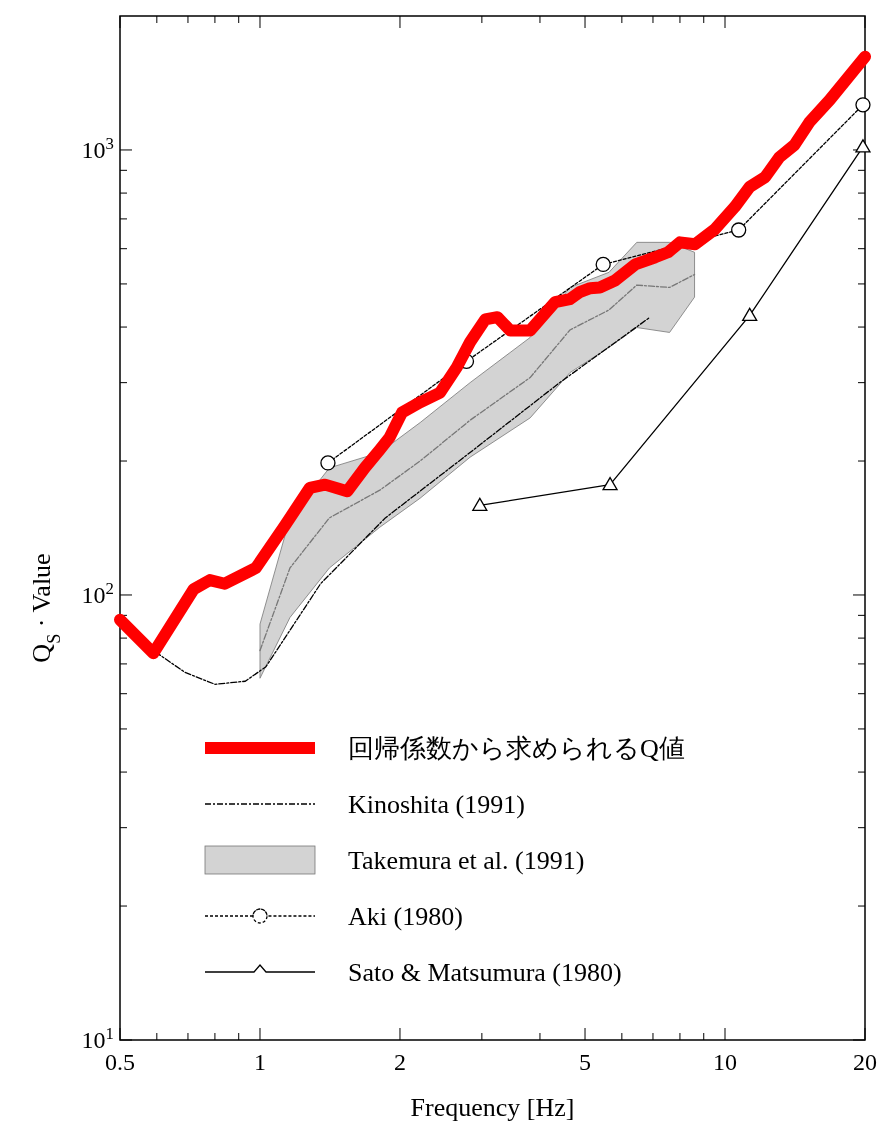  Describe the element at coordinates (725, 1062) in the screenshot. I see `x-tick-label: 10` at that location.